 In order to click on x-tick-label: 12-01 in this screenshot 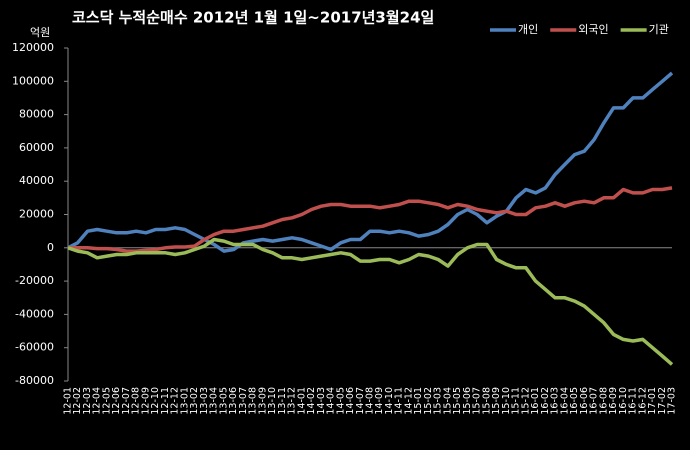, I will do `click(68, 401)`.